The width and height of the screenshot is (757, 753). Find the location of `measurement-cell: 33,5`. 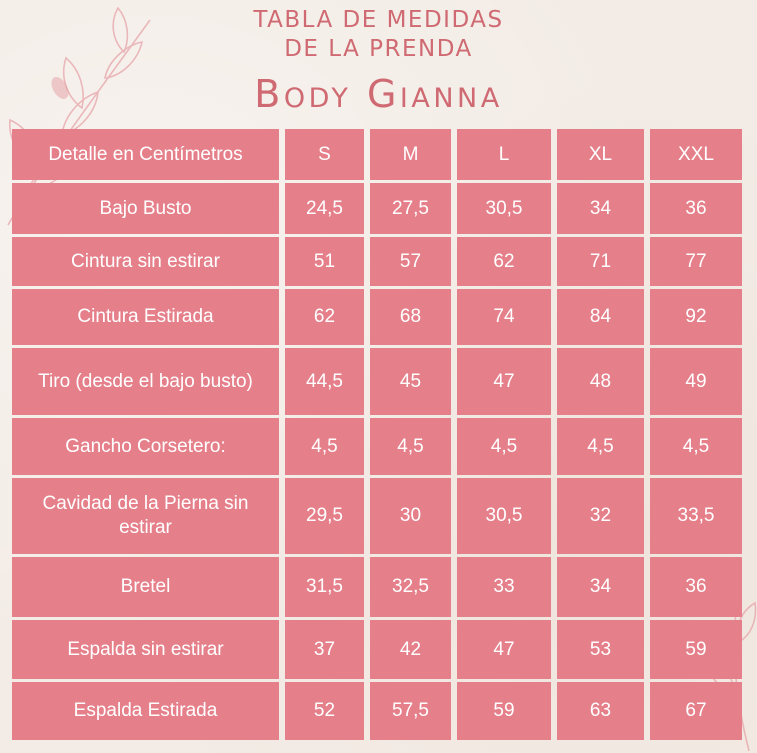

measurement-cell: 33,5 is located at coordinates (696, 516).